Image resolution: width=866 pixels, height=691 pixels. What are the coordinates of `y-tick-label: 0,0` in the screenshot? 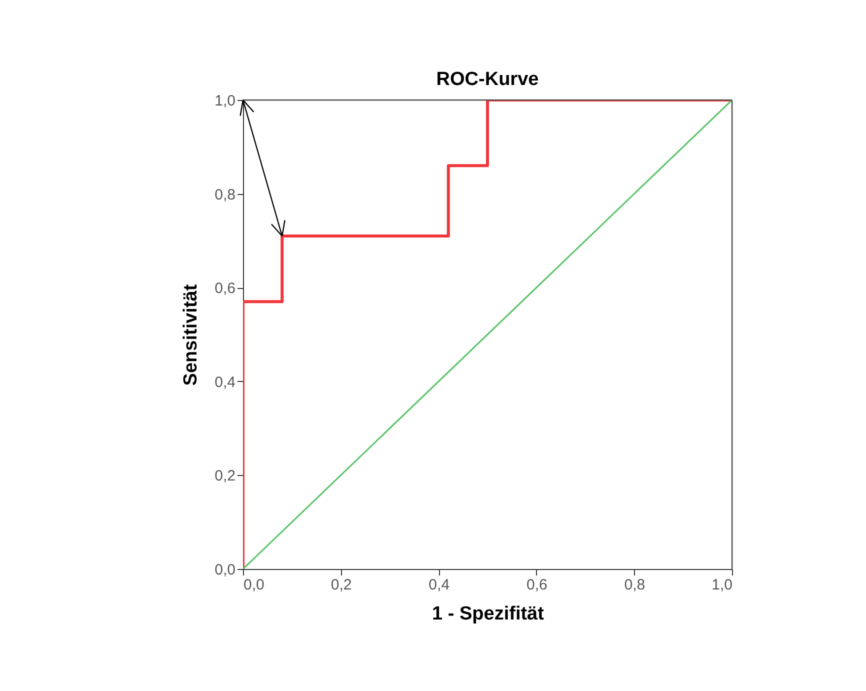 It's located at (225, 570).